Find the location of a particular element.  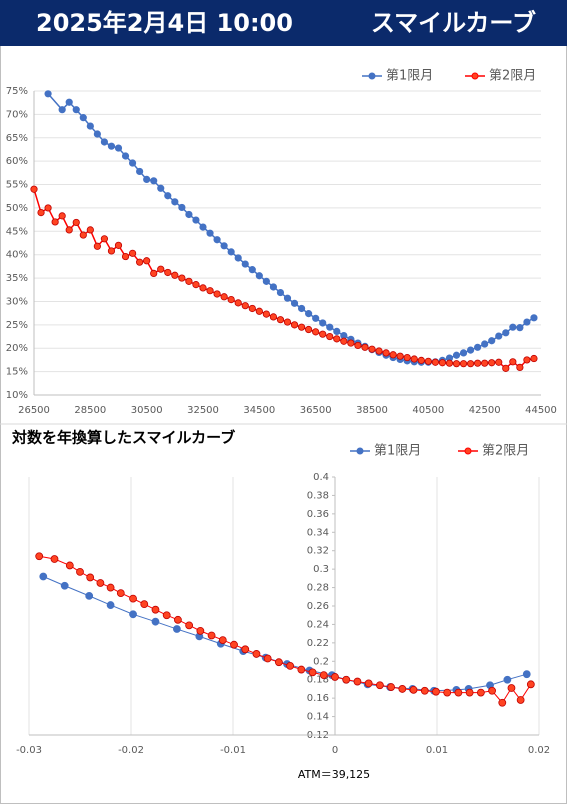

header-bar is located at coordinates (283, 23).